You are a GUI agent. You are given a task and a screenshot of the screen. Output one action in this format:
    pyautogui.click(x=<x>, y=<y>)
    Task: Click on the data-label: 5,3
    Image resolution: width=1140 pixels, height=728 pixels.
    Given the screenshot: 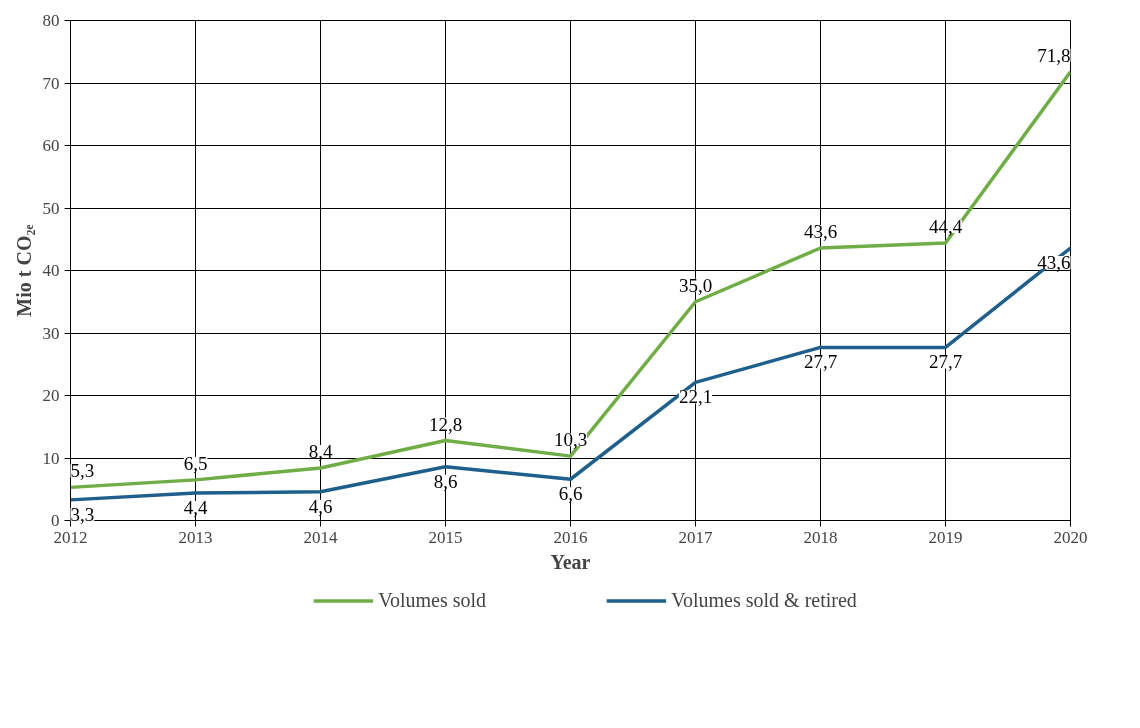 What is the action you would take?
    pyautogui.click(x=82, y=471)
    